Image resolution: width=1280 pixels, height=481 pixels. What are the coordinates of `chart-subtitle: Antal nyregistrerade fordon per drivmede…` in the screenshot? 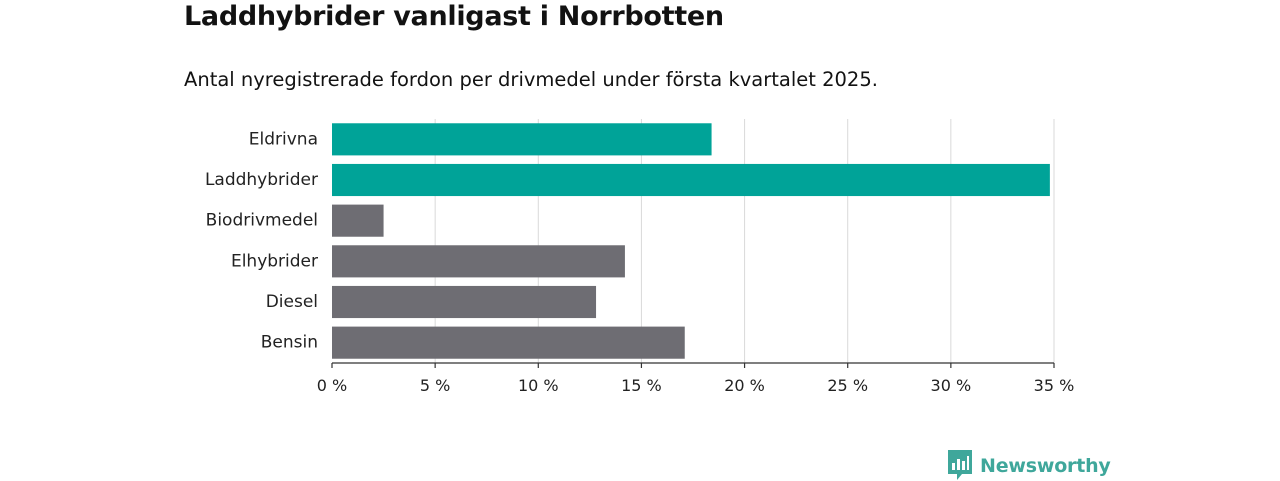 It's located at (531, 79).